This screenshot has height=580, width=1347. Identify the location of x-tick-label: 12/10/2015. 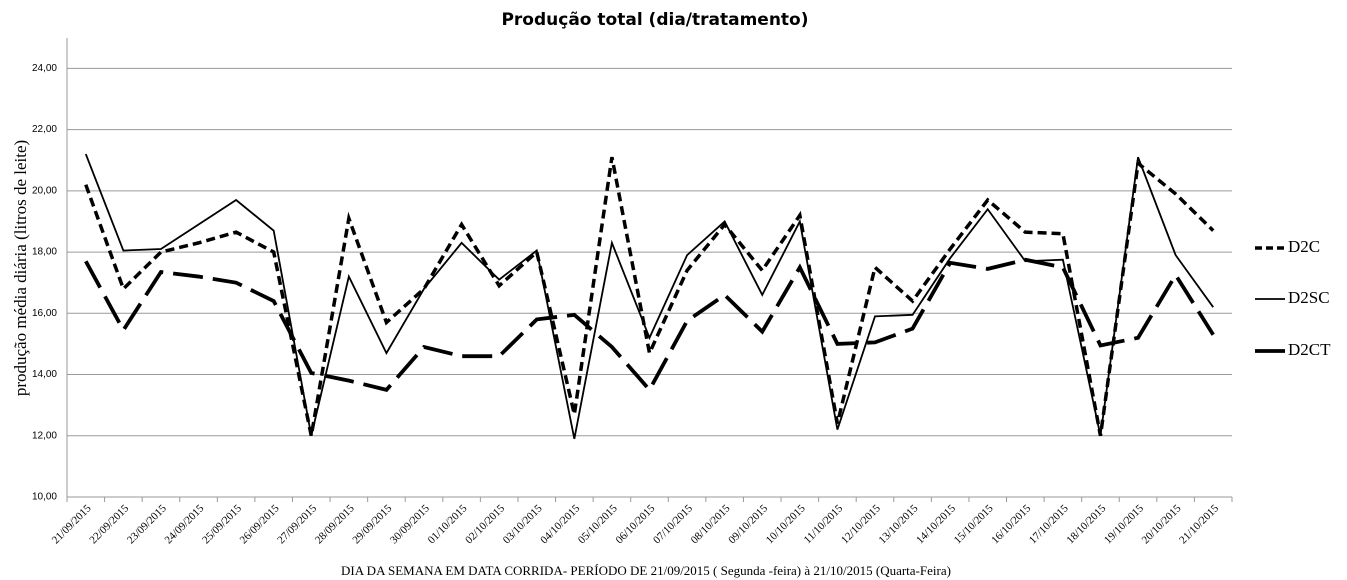
(861, 524).